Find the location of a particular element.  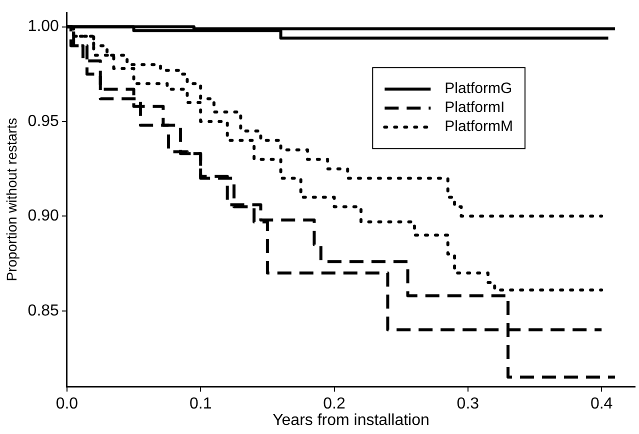

y-tick-label: 0.90 is located at coordinates (44, 216).